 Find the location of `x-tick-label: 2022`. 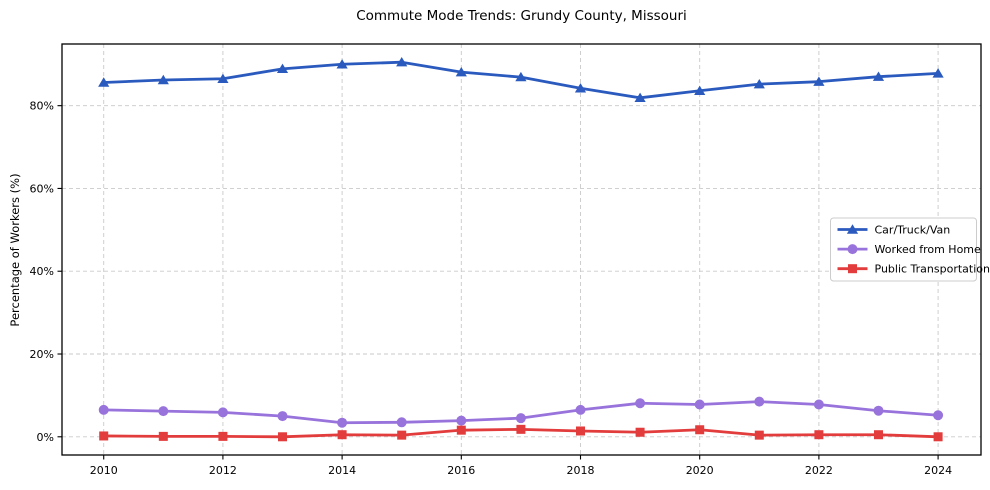

x-tick-label: 2022 is located at coordinates (819, 470).